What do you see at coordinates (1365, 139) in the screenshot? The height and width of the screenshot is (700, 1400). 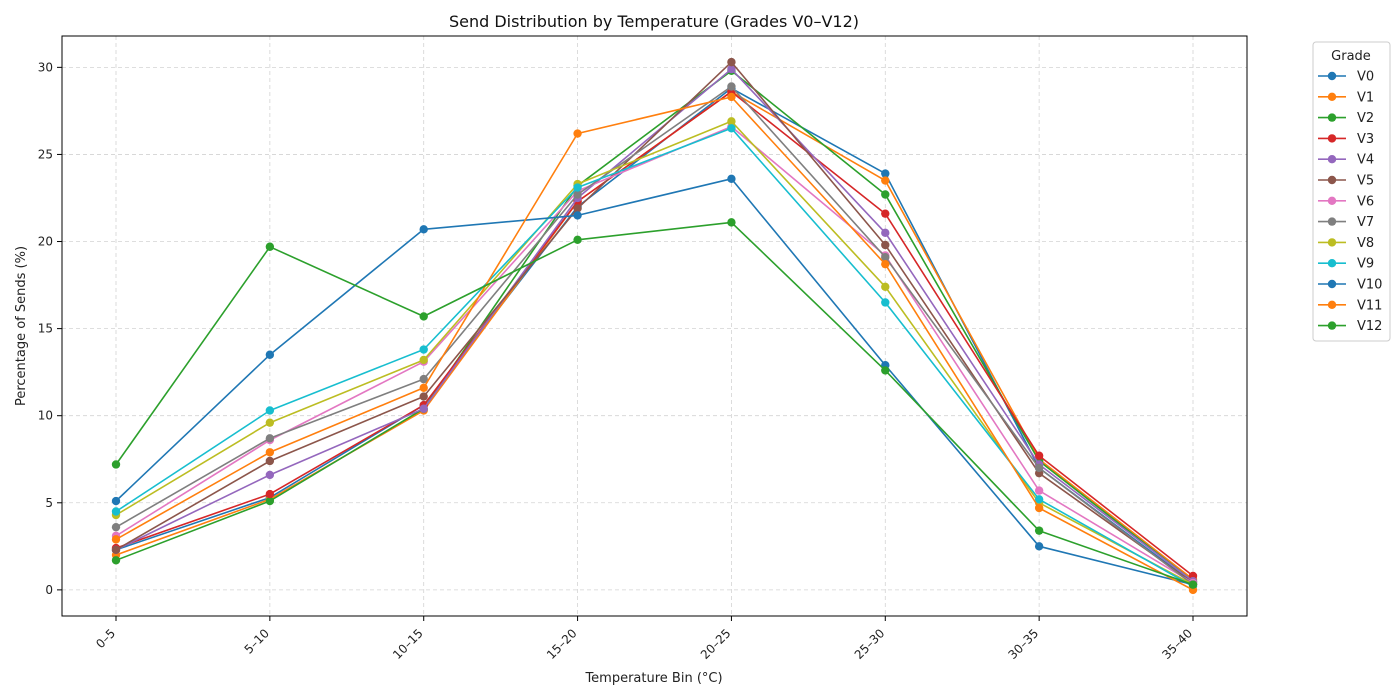 I see `legend-label: V3` at bounding box center [1365, 139].